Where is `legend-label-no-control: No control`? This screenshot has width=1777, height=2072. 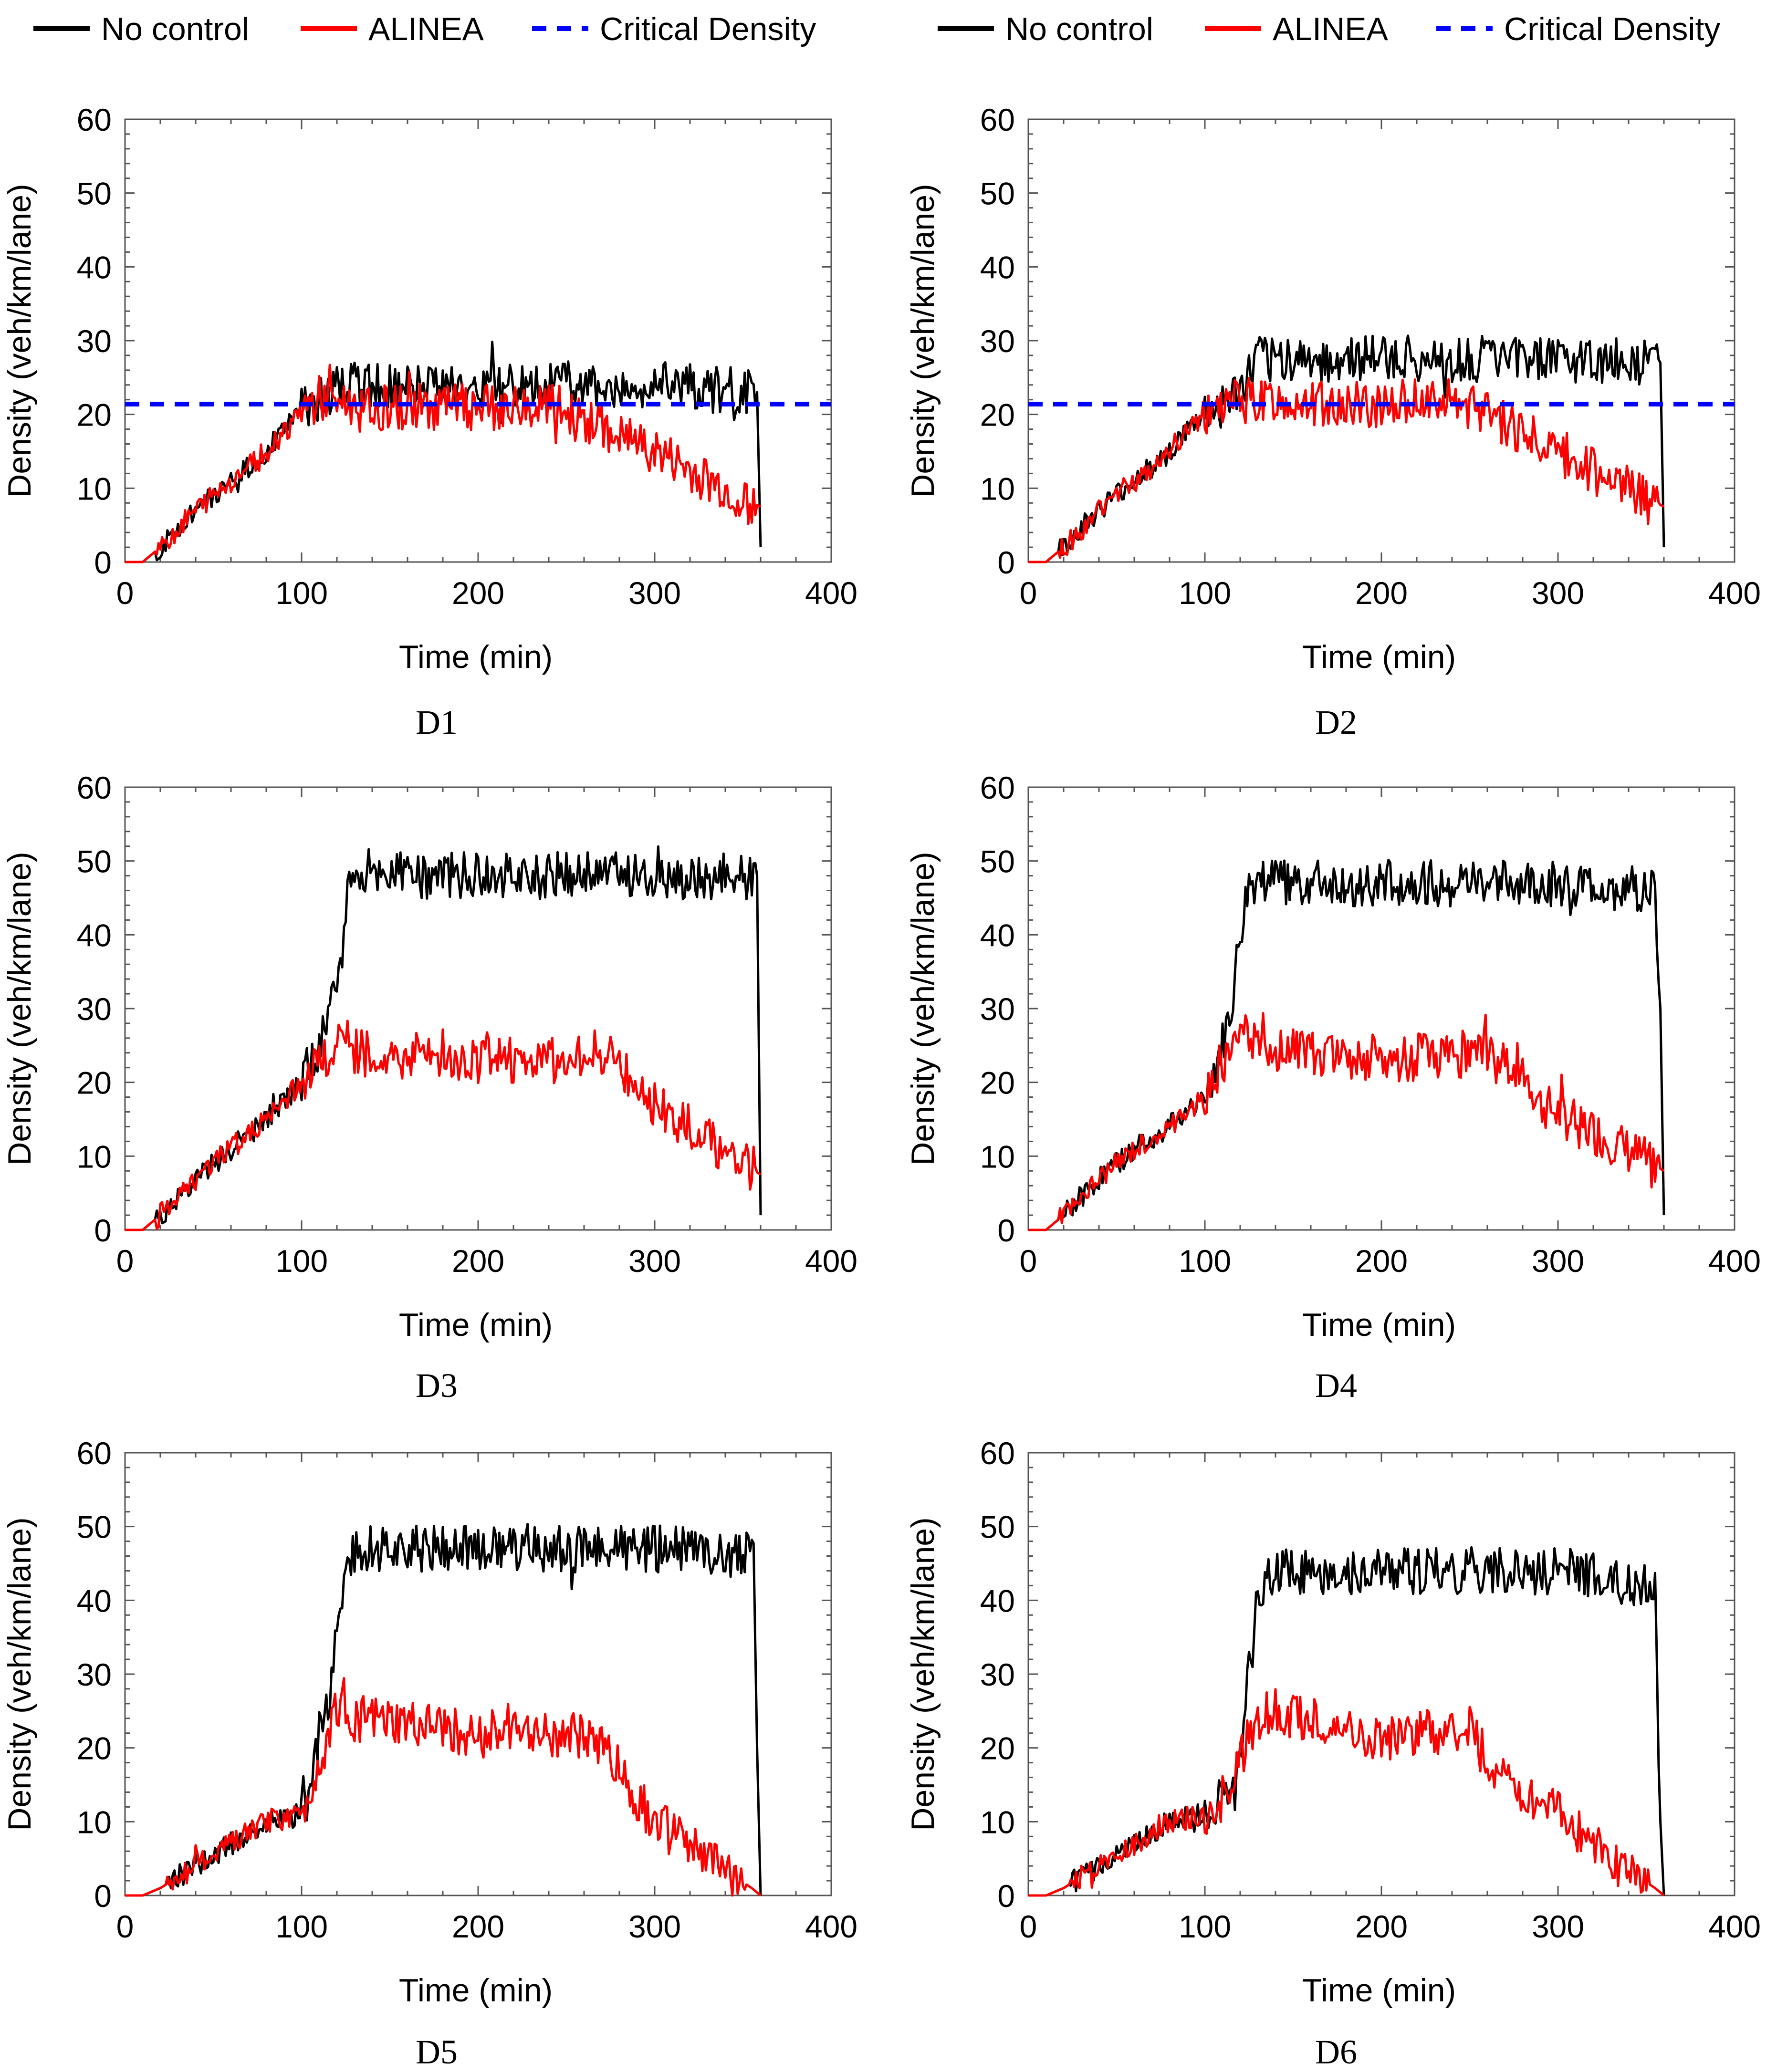
legend-label-no-control: No control is located at coordinates (175, 29).